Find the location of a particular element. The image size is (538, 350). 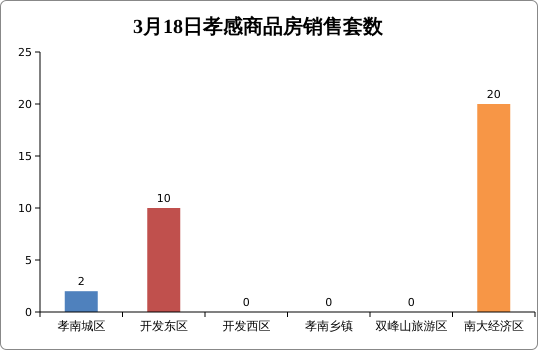

y-tick-label: 10 is located at coordinates (25, 208).